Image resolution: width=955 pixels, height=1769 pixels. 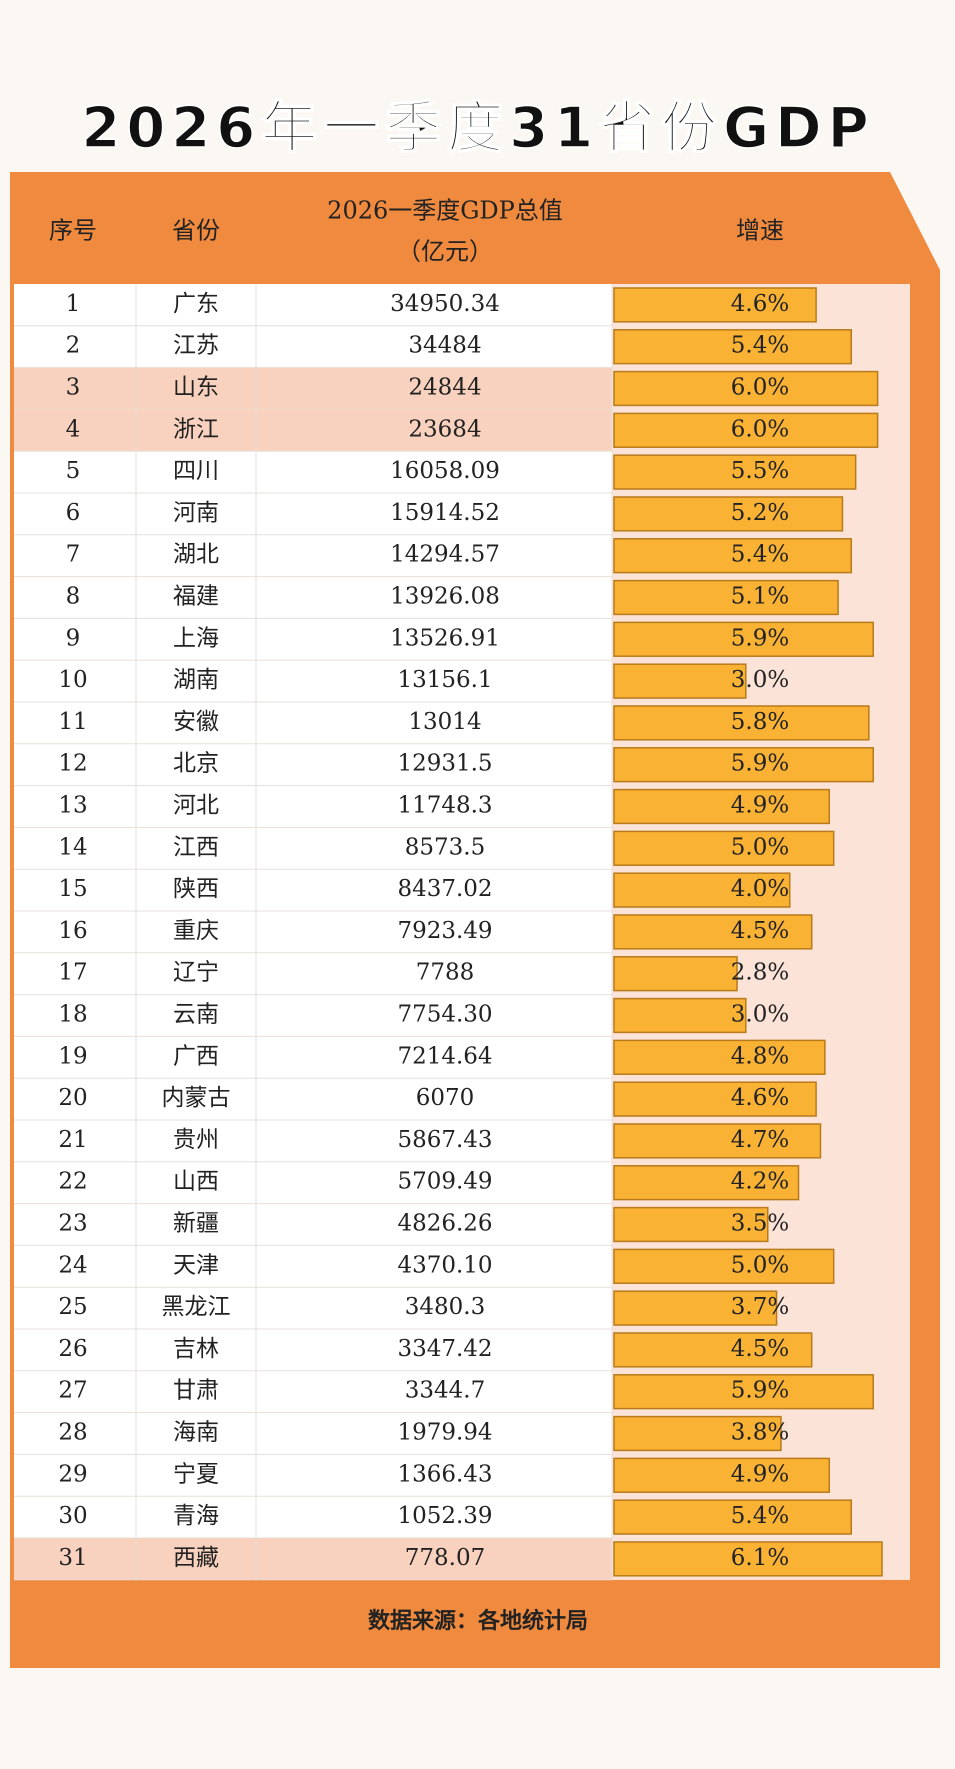 I want to click on province: 山西, so click(x=196, y=1182).